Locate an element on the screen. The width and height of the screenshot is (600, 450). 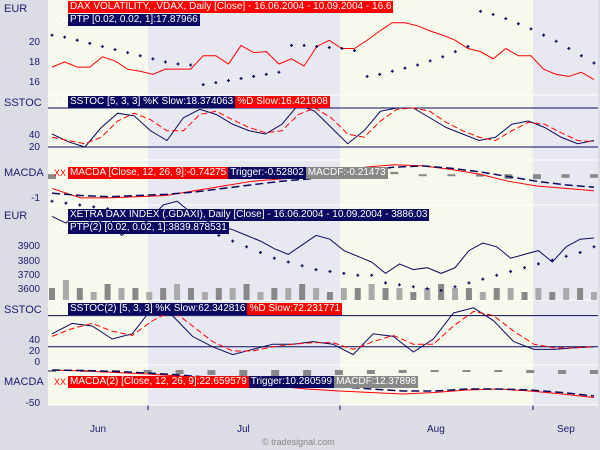
axis-label-sstoc: SSTOC is located at coordinates (23, 103).